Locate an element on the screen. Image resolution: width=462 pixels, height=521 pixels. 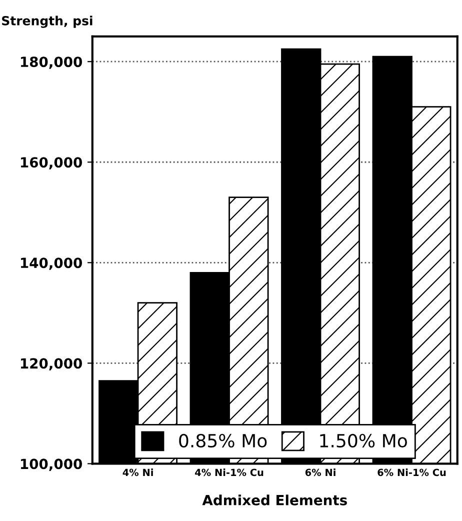
x-tick-label: 4% Ni-1% Cu is located at coordinates (229, 472).